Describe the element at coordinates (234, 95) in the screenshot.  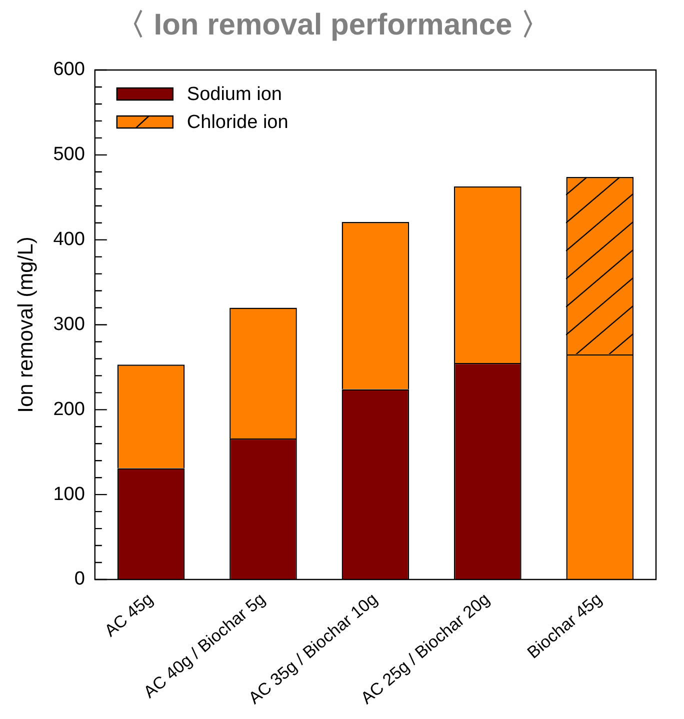
I see `legend-label: Sodium ion` at that location.